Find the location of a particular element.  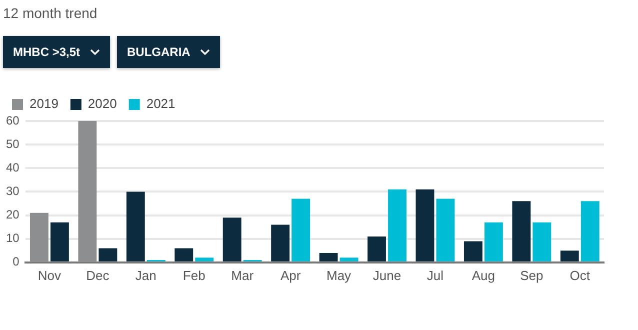

y-tick-label: 40 is located at coordinates (13, 167).